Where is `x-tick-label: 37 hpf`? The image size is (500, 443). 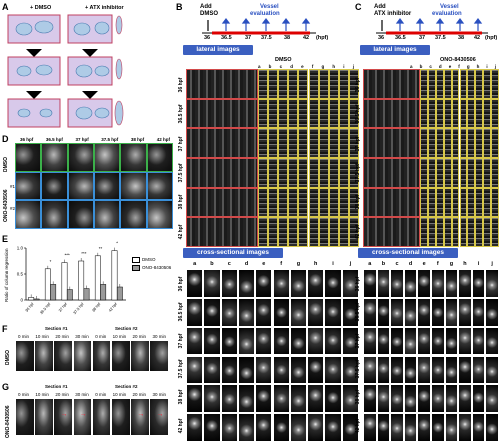 x-tick-label: 37 hpf is located at coordinates (63, 306).